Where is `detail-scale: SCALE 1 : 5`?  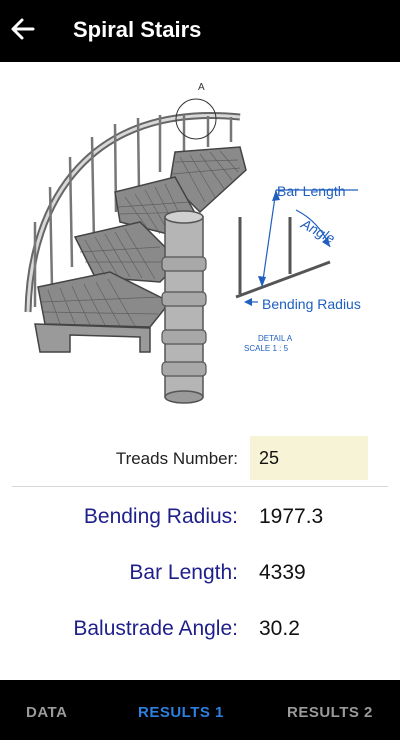 detail-scale: SCALE 1 : 5 is located at coordinates (266, 348).